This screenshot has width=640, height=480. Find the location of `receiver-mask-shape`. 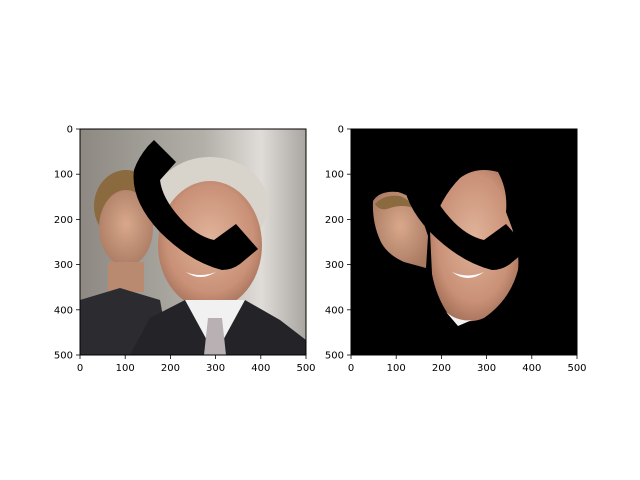

receiver-mask-shape is located at coordinates (195, 205).